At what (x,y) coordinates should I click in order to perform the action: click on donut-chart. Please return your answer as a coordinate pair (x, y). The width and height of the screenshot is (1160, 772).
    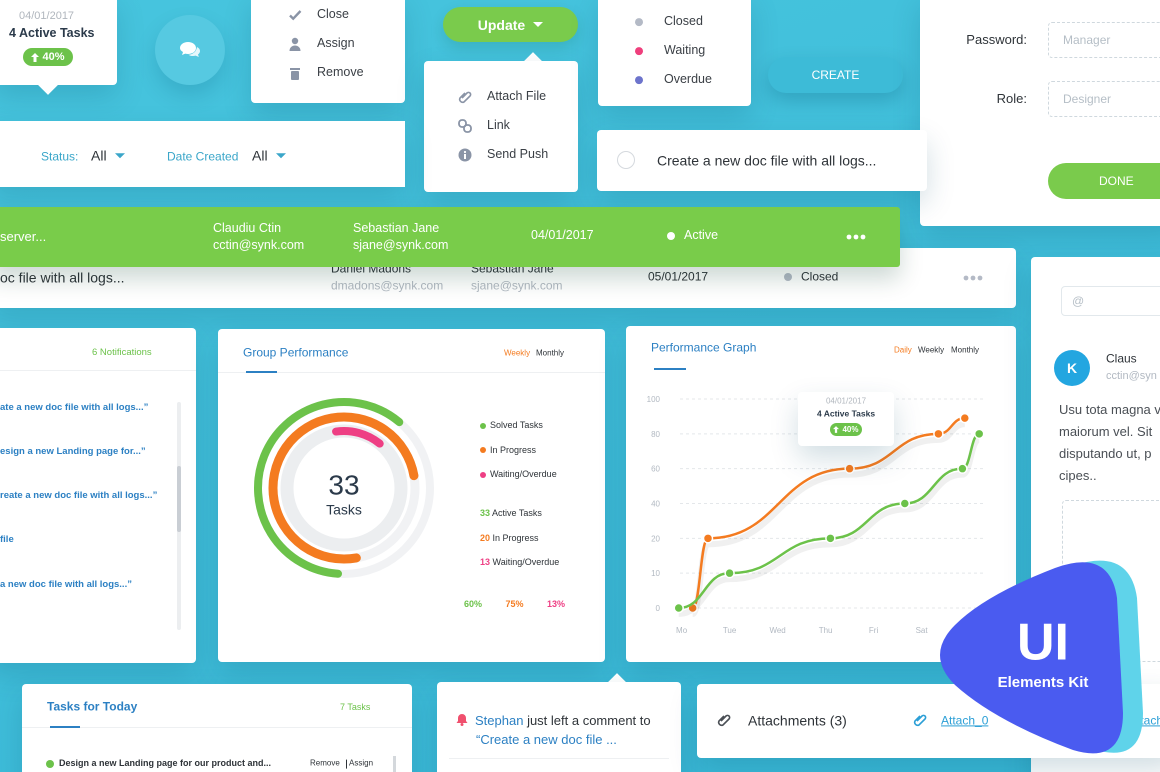
    Looking at the image, I should click on (344, 488).